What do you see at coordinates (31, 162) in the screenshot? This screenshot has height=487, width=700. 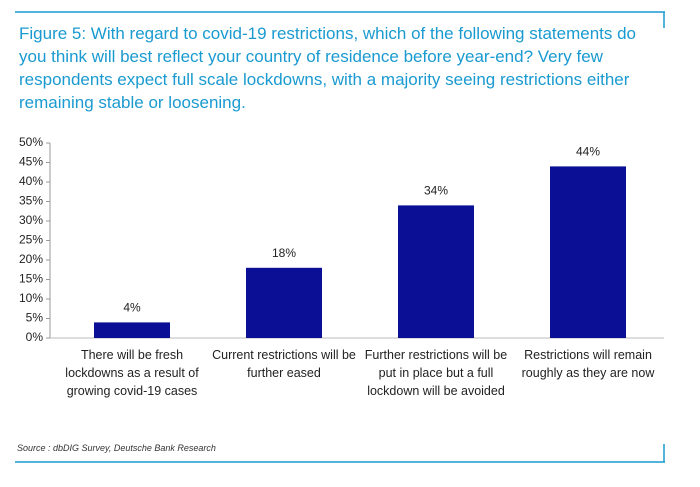 I see `y-tick-label: 45%` at bounding box center [31, 162].